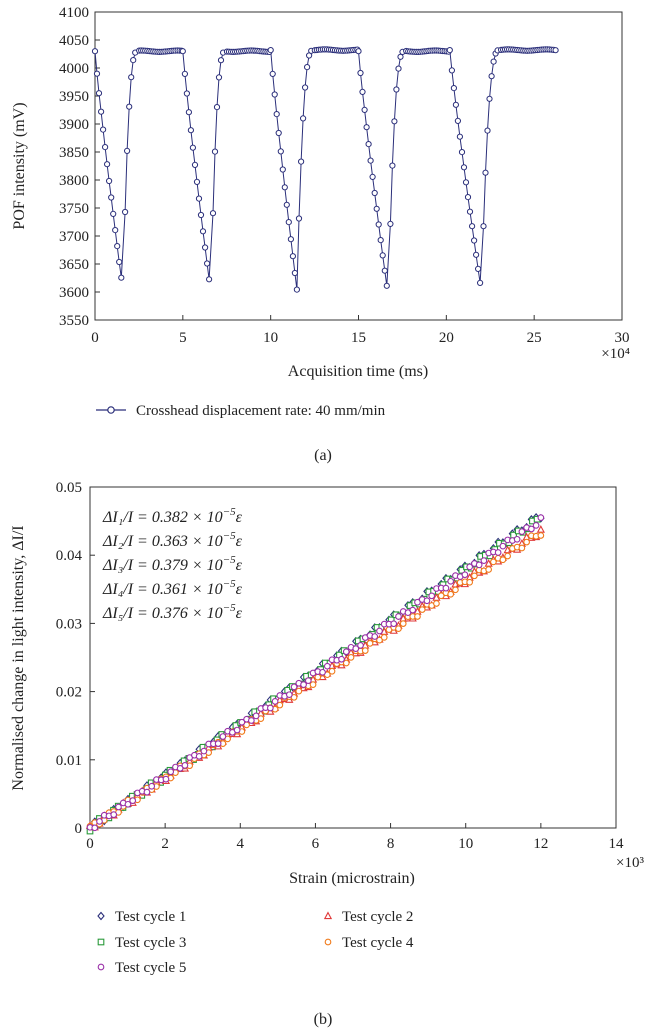 Image resolution: width=646 pixels, height=1033 pixels. What do you see at coordinates (74, 97) in the screenshot?
I see `y-tick-label: 3950` at bounding box center [74, 97].